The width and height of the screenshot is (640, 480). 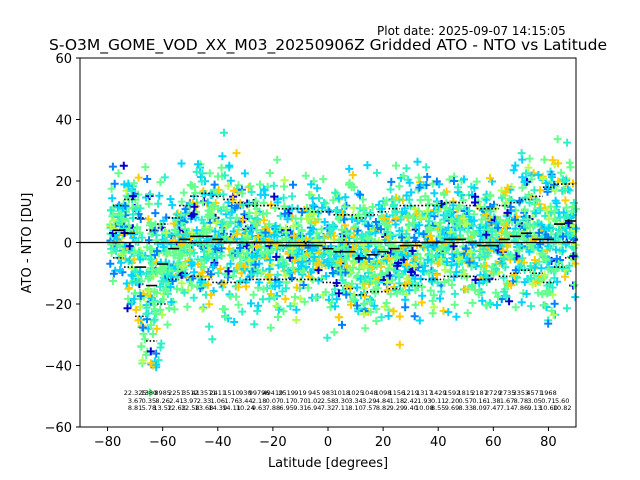 What do you see at coordinates (259, 408) in the screenshot?
I see `stats-label: 9.63` at bounding box center [259, 408].